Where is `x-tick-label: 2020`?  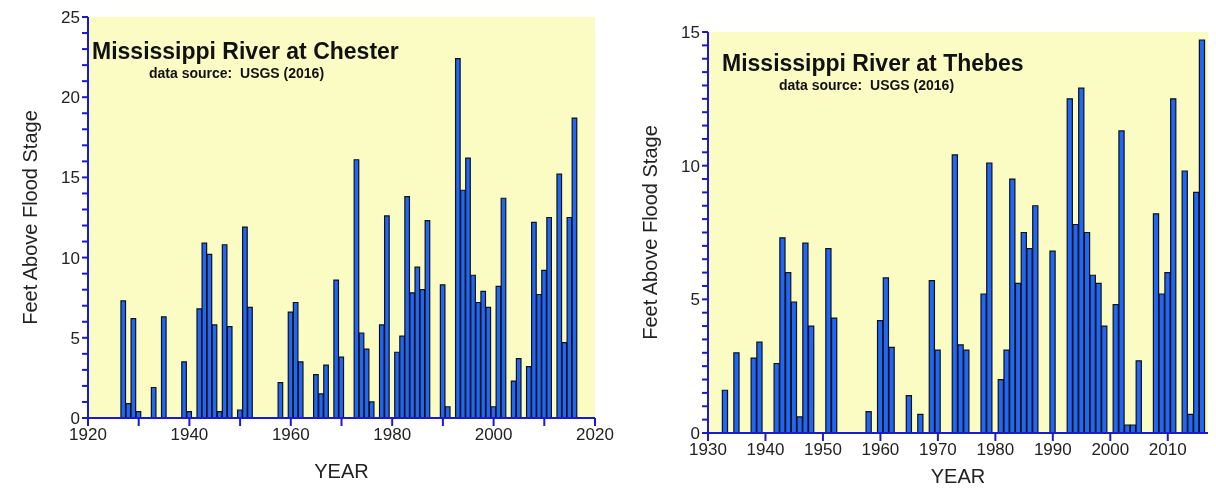 x-tick-label: 2020 is located at coordinates (595, 435).